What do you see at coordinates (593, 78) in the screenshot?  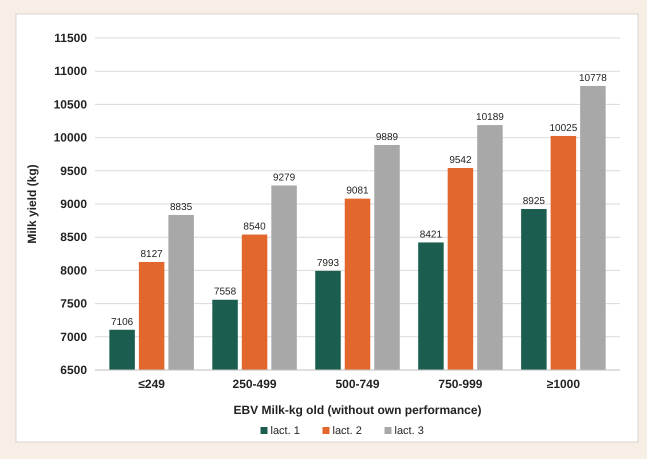 I see `data-label: 10778` at bounding box center [593, 78].